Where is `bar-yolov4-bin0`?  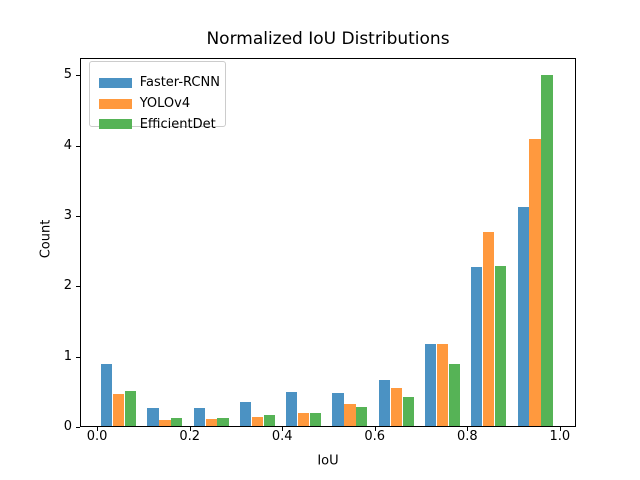
bar-yolov4-bin0 is located at coordinates (119, 410).